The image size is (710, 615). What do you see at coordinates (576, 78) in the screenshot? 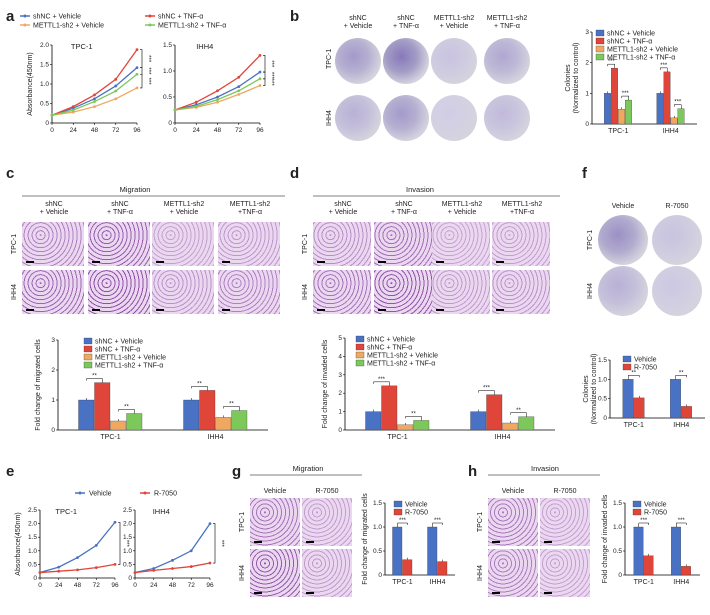
I see `y-axis-label: (Normalized to control)` at bounding box center [576, 78].